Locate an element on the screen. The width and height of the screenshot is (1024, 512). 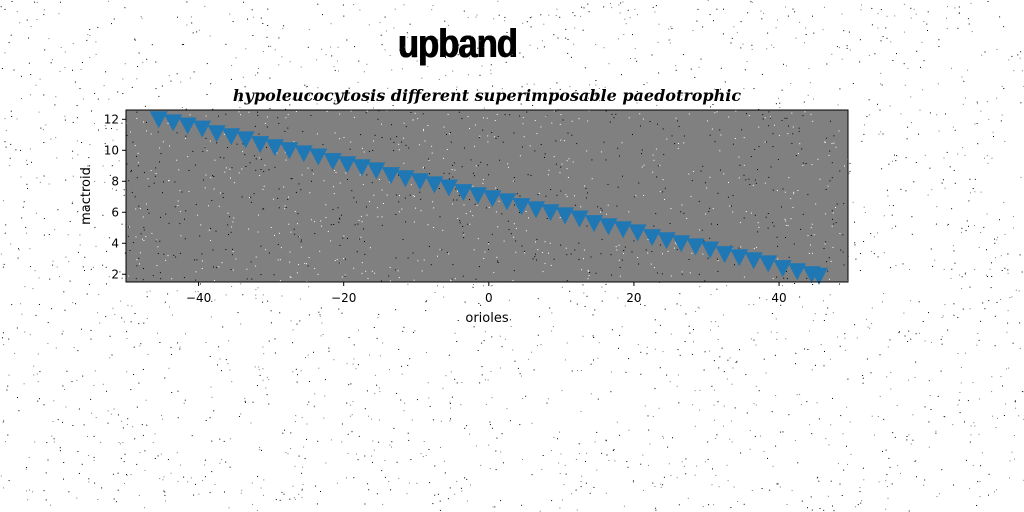
x-axis-ticks: −40 −20 0 20 40 is located at coordinates (486, 293).